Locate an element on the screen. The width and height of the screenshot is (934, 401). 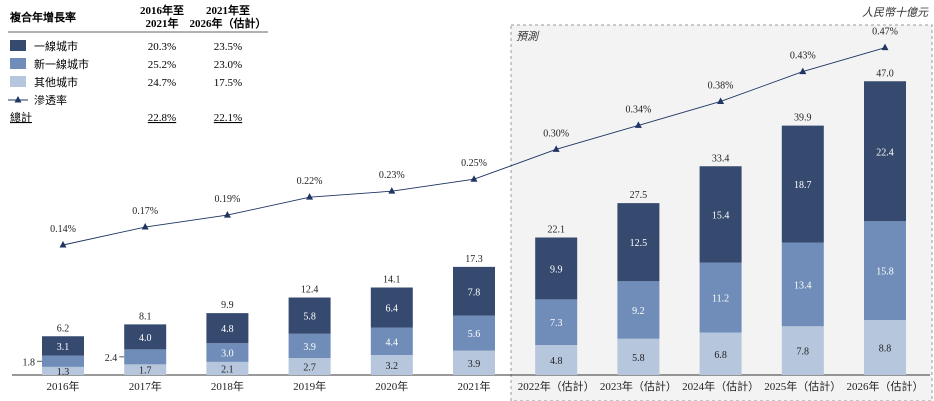
legend-name-other: 其他城市 is located at coordinates (56, 82).